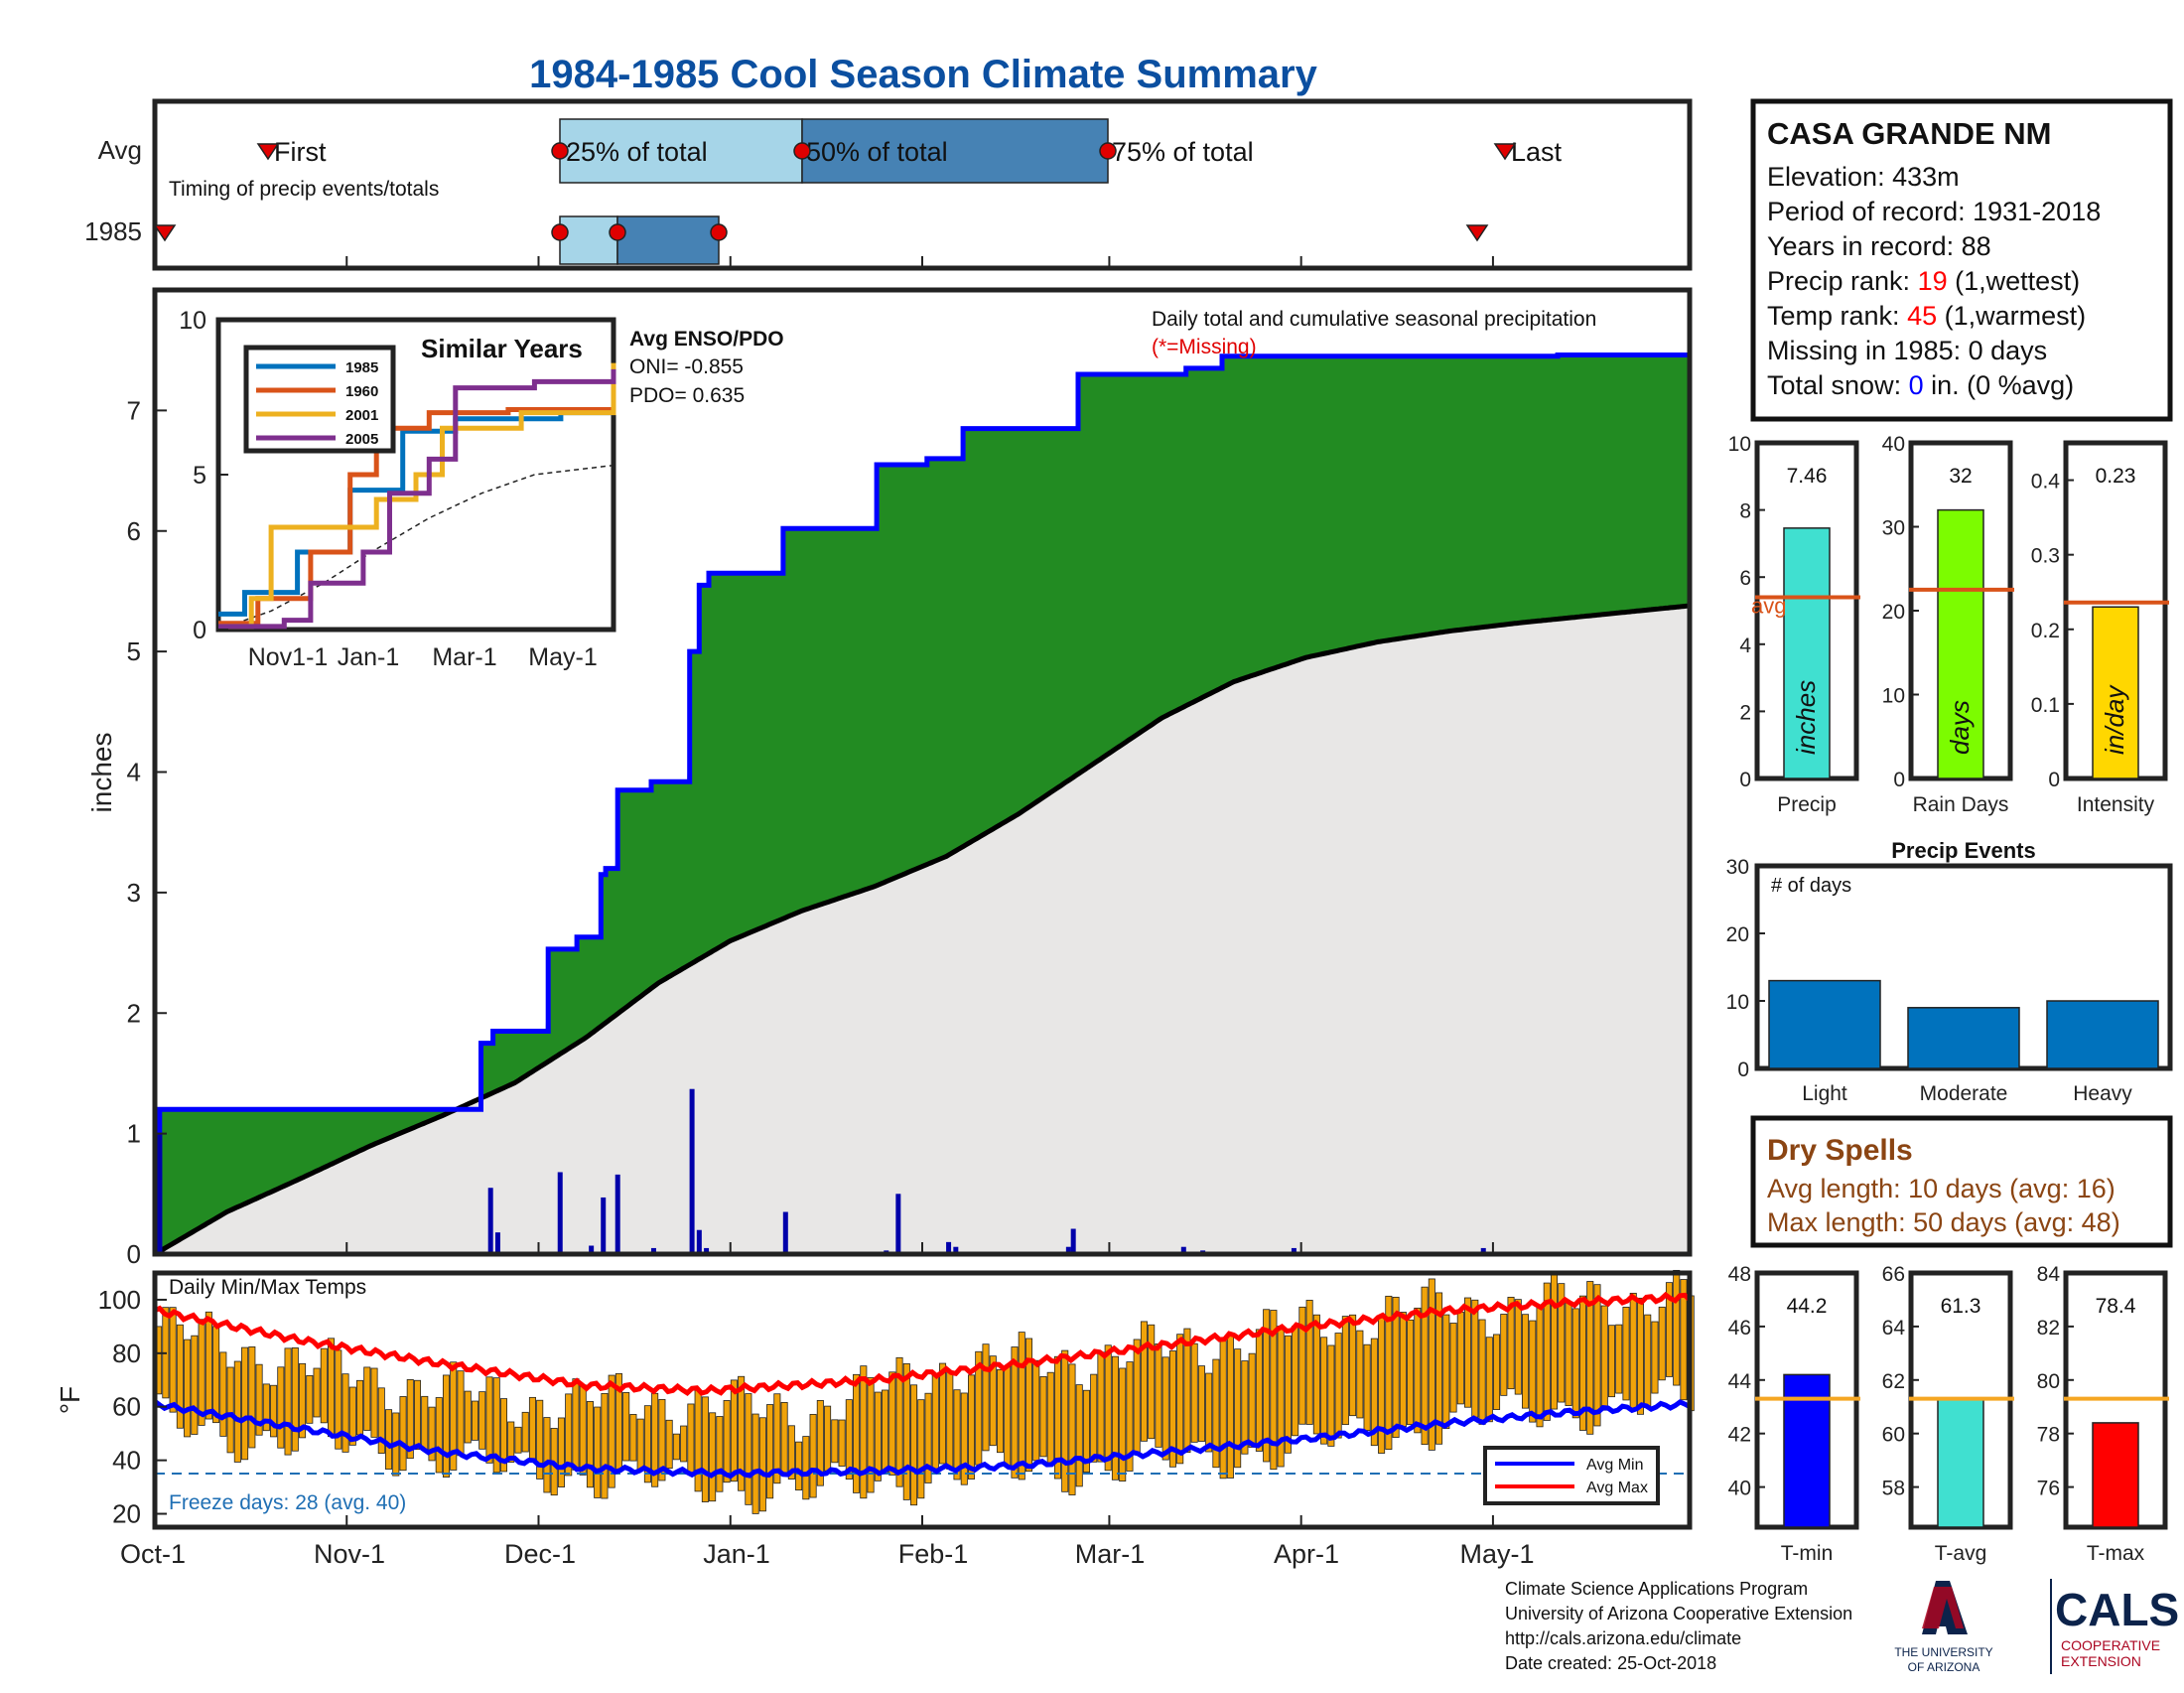 This screenshot has width=2184, height=1693. I want to click on temp-stat-t-max: 76 78 80 82 84 78.4 T-max, so click(2103, 1414).